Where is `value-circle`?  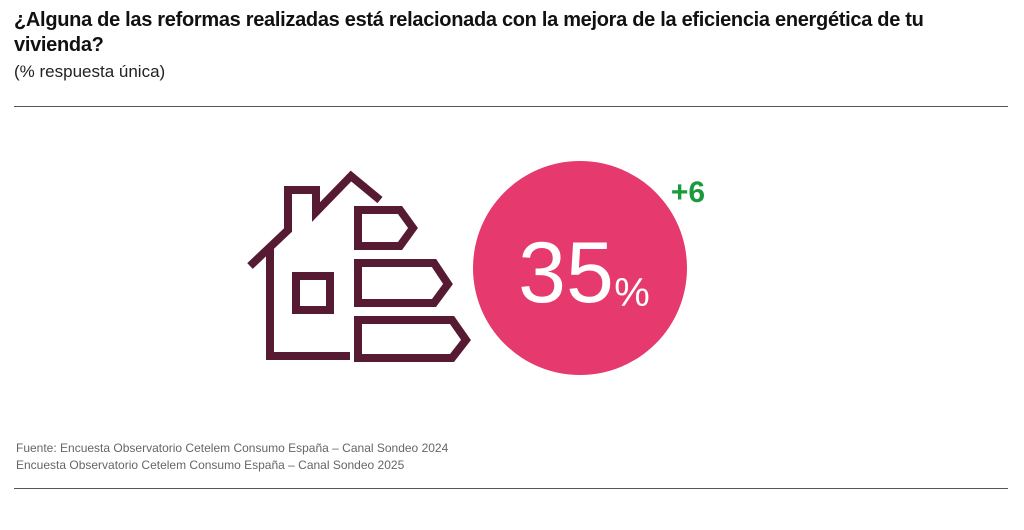 value-circle is located at coordinates (580, 268).